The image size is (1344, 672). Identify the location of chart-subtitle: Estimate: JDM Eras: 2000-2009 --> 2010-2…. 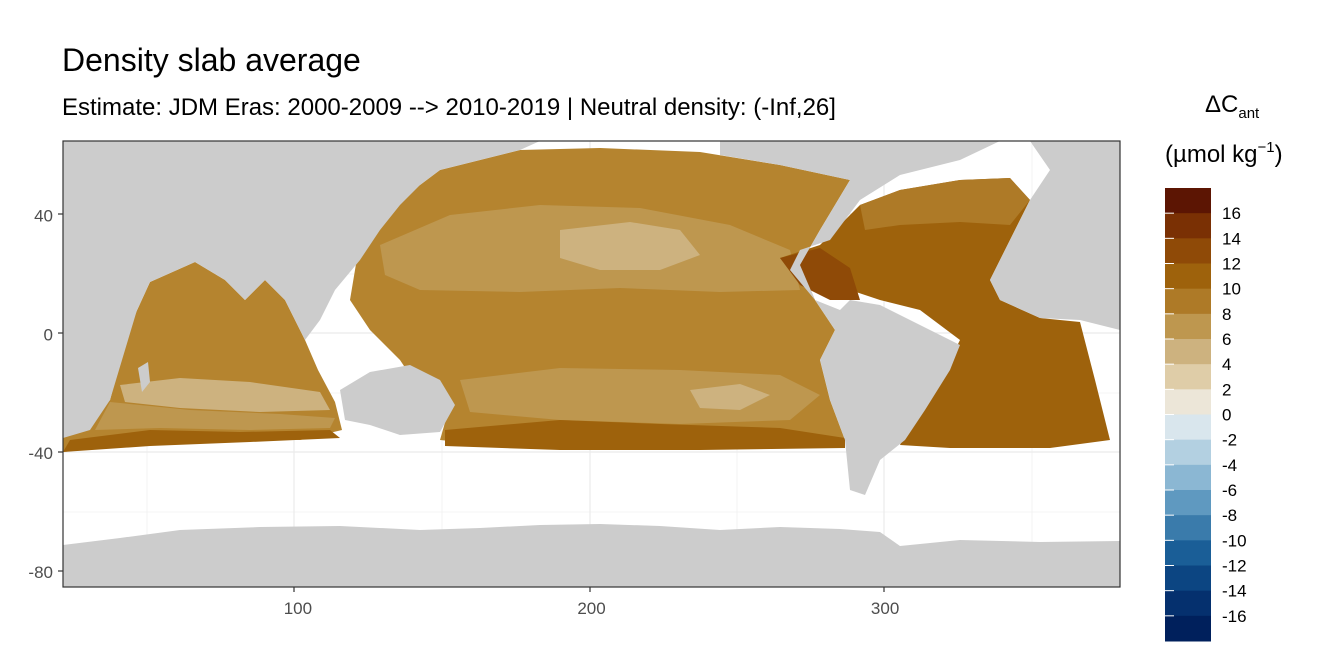
(449, 107).